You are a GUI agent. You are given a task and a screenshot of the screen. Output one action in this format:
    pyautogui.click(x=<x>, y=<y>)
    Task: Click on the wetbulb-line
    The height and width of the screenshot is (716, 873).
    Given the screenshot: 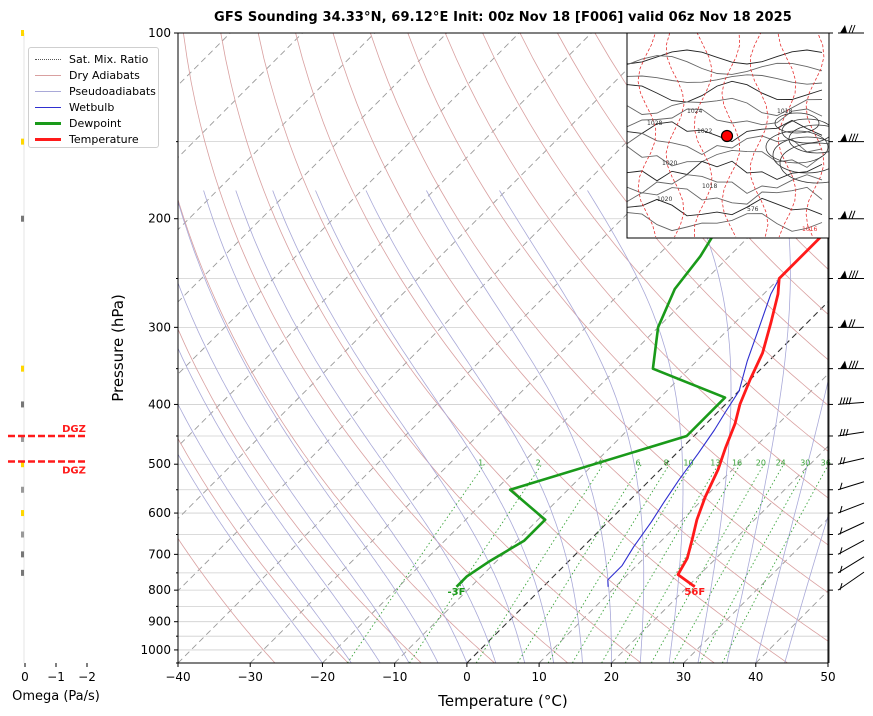 What is the action you would take?
    pyautogui.click(x=717, y=407)
    